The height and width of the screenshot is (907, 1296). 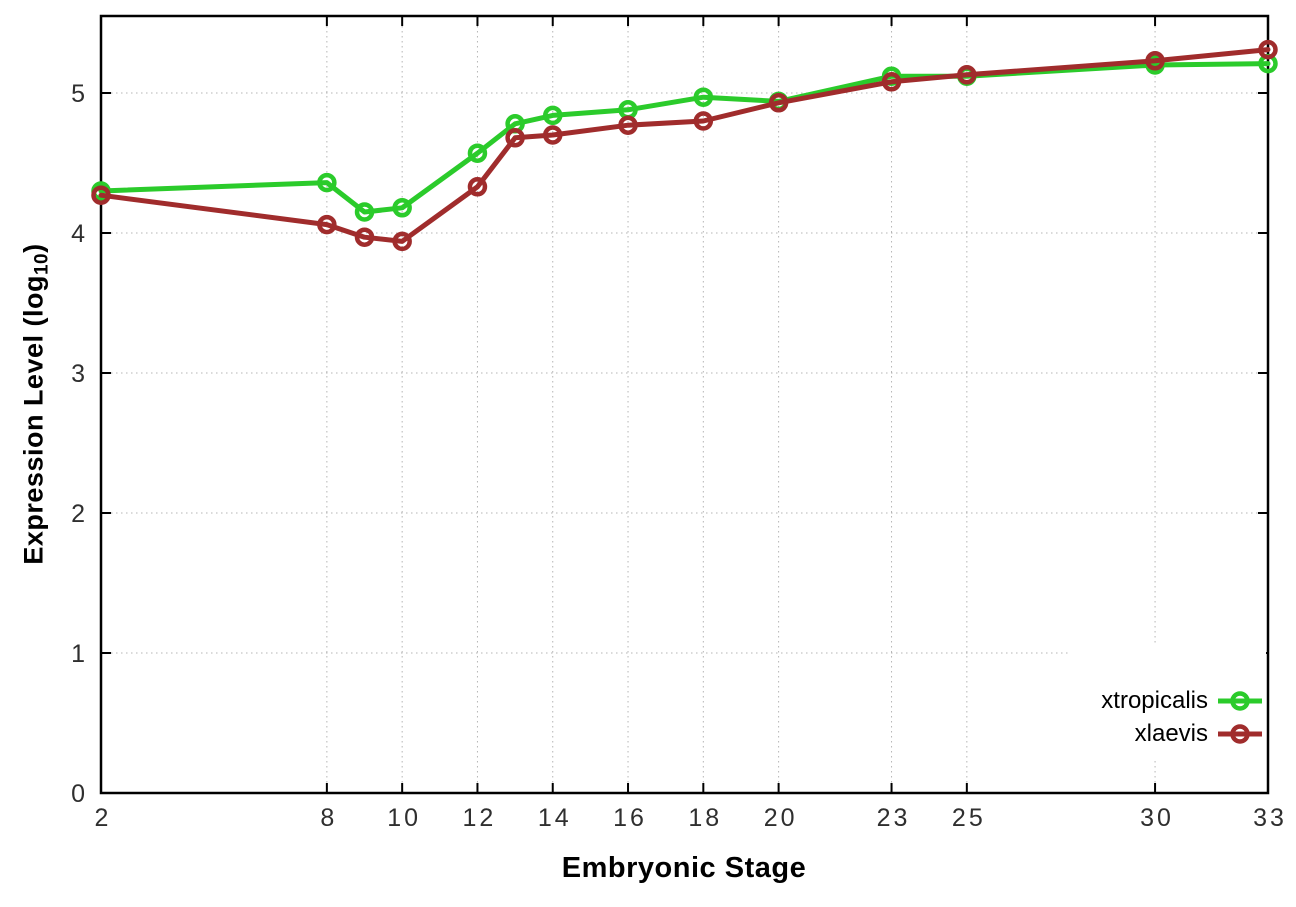 I want to click on x-tick-label: 2, so click(x=103, y=818).